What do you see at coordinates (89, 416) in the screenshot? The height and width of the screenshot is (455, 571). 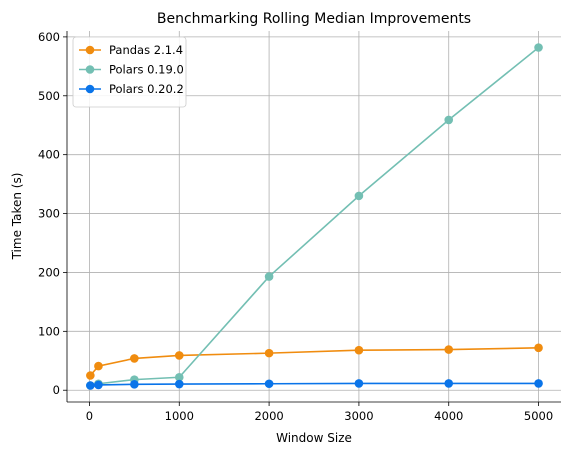 I see `x-tick-label: 0` at bounding box center [89, 416].